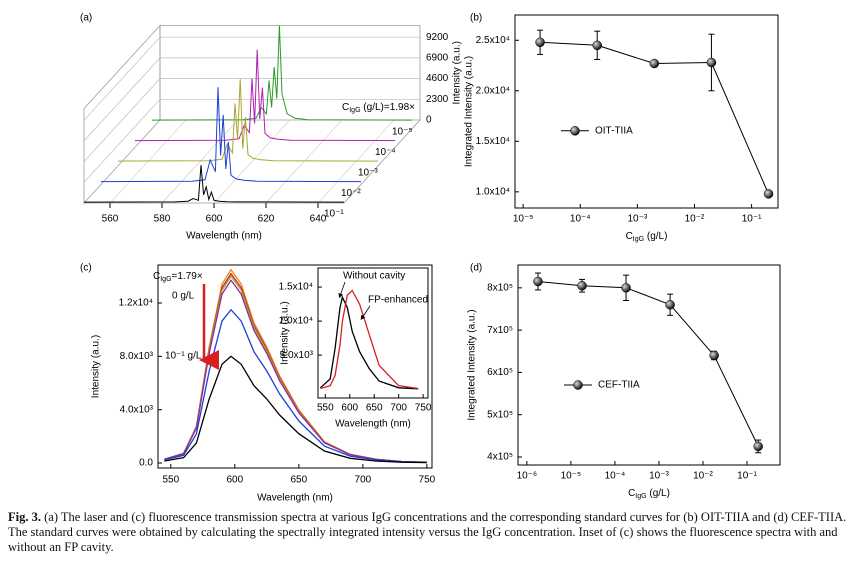  I want to click on inset-label: FP-enhanced, so click(398, 300).